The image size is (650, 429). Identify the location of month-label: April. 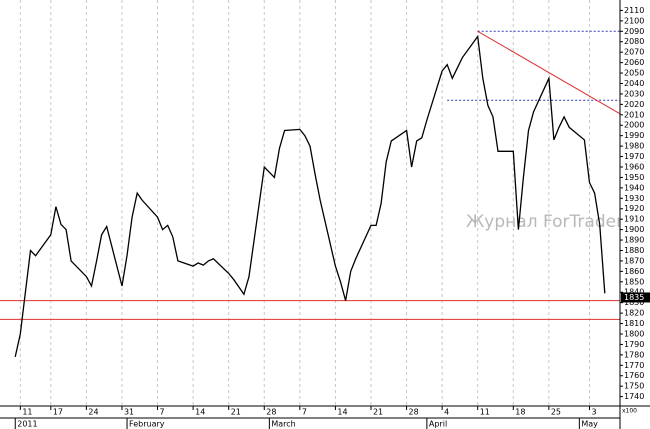
(438, 424).